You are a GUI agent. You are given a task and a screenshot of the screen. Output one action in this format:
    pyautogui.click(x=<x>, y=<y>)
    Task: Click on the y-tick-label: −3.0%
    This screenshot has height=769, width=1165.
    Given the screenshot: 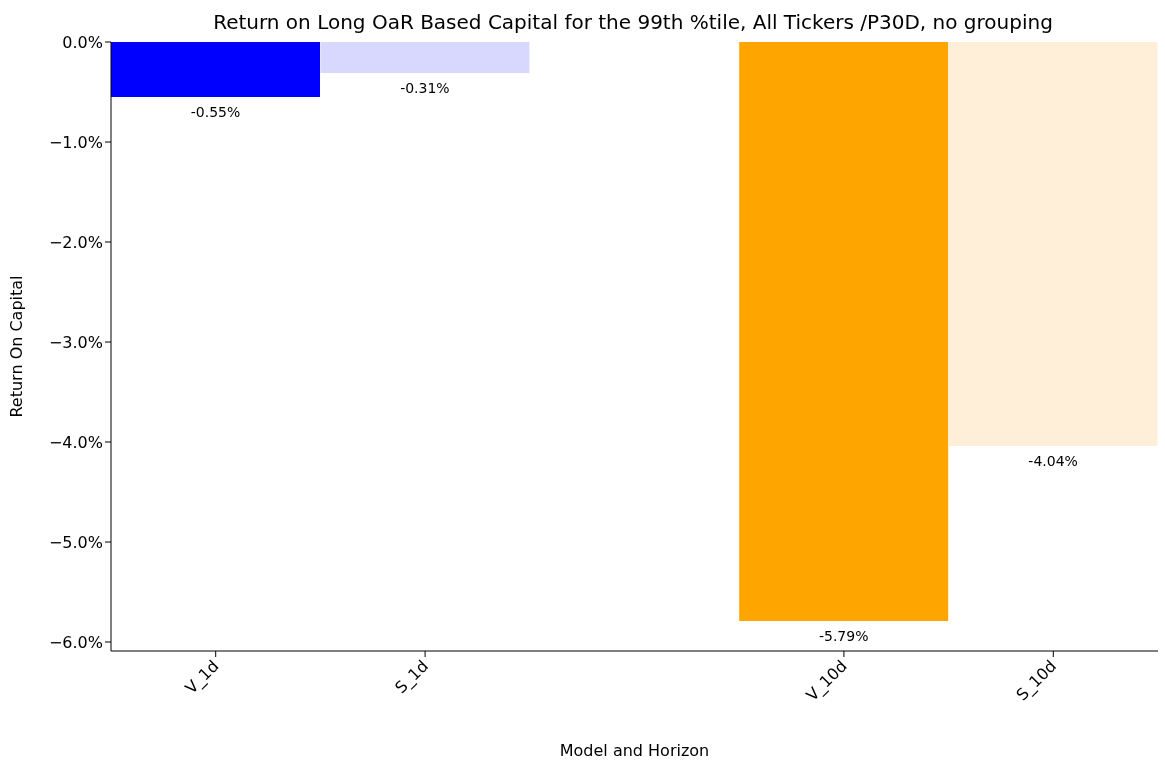 What is the action you would take?
    pyautogui.click(x=75, y=342)
    